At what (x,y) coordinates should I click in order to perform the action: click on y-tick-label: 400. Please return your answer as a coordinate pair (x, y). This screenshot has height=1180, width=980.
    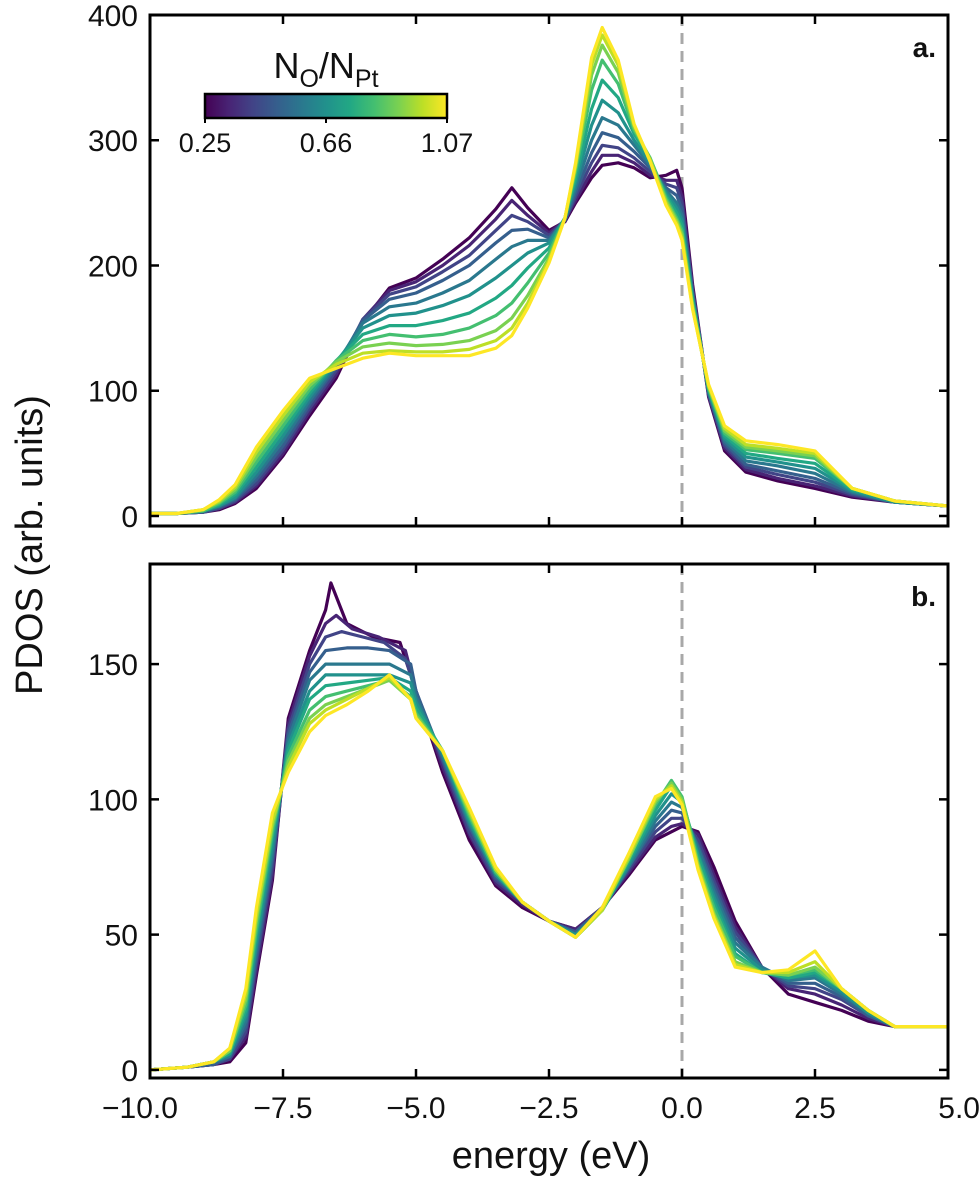
    Looking at the image, I should click on (113, 16).